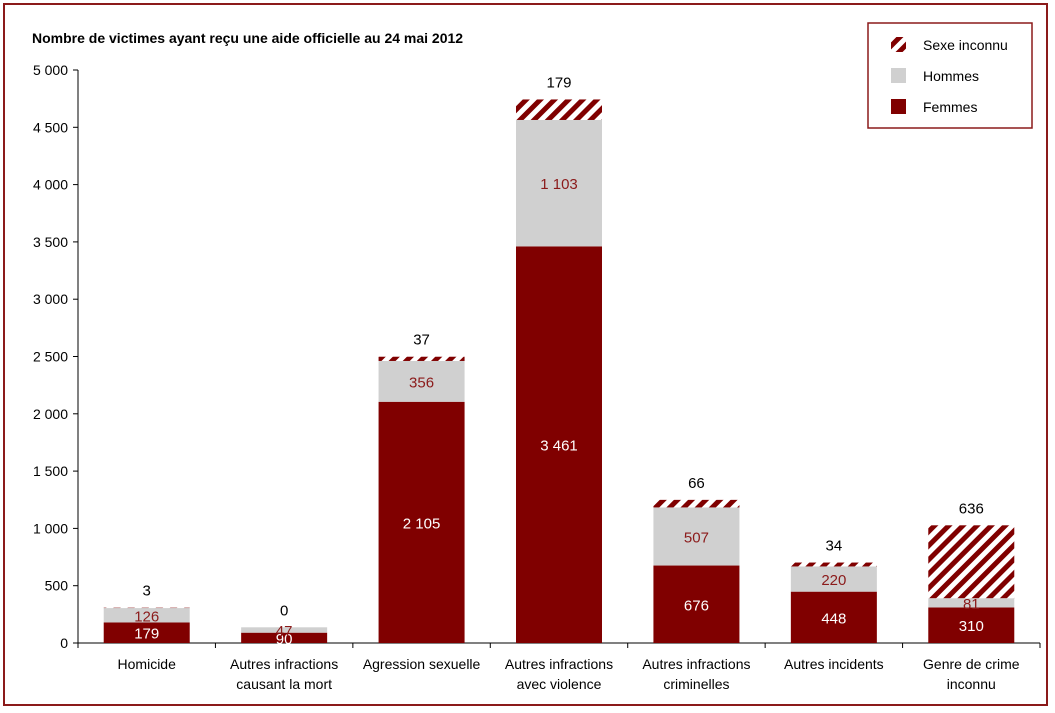 This screenshot has height=713, width=1055. What do you see at coordinates (50, 299) in the screenshot?
I see `y-tick-label: 3 000` at bounding box center [50, 299].